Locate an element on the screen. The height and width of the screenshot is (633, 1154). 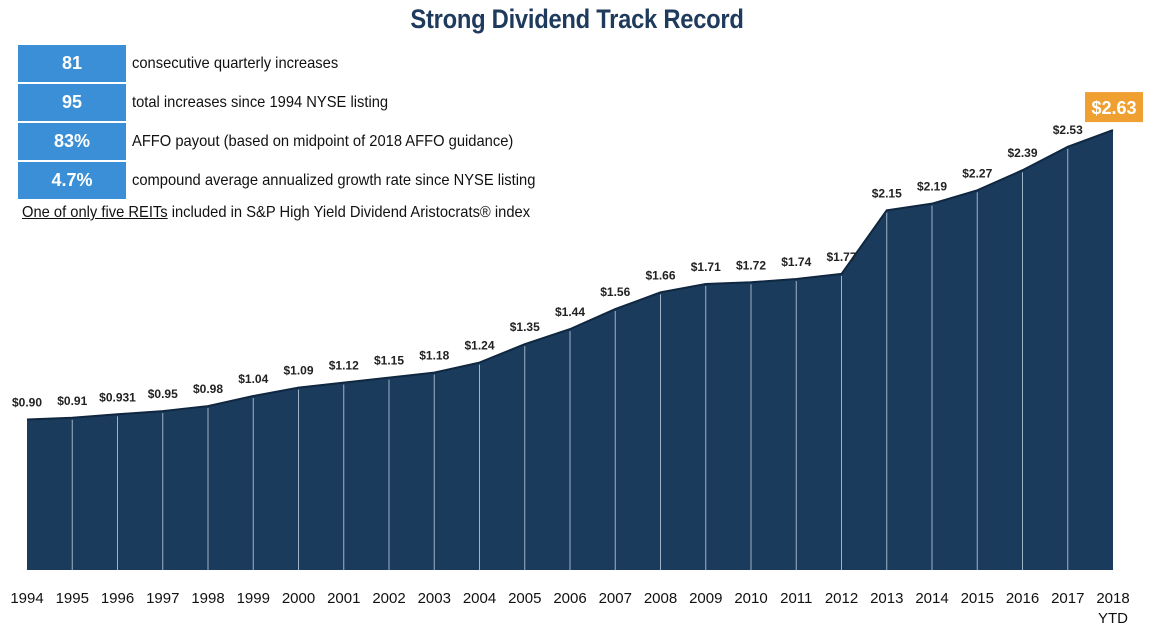
stat-value-box: 95 is located at coordinates (72, 102).